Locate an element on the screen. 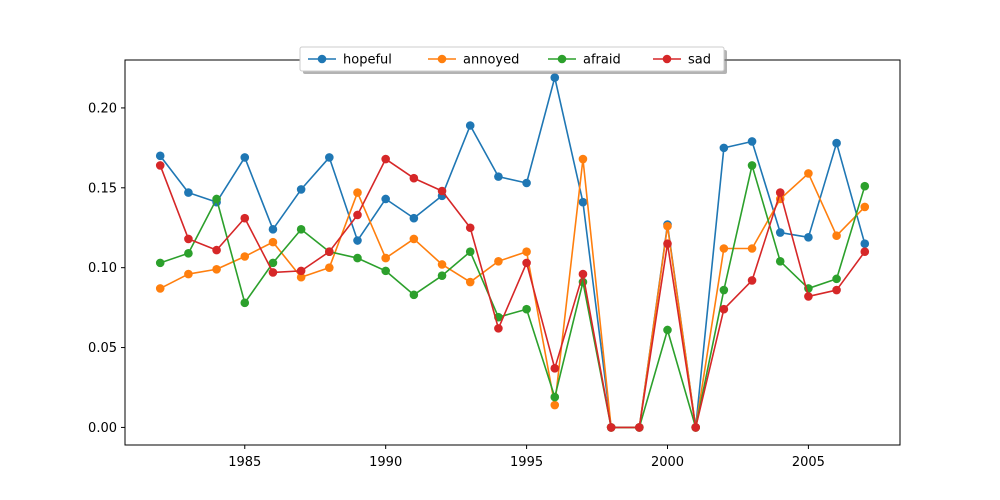 This screenshot has width=1000, height=500. y-tick-label: 0.10 is located at coordinates (102, 268).